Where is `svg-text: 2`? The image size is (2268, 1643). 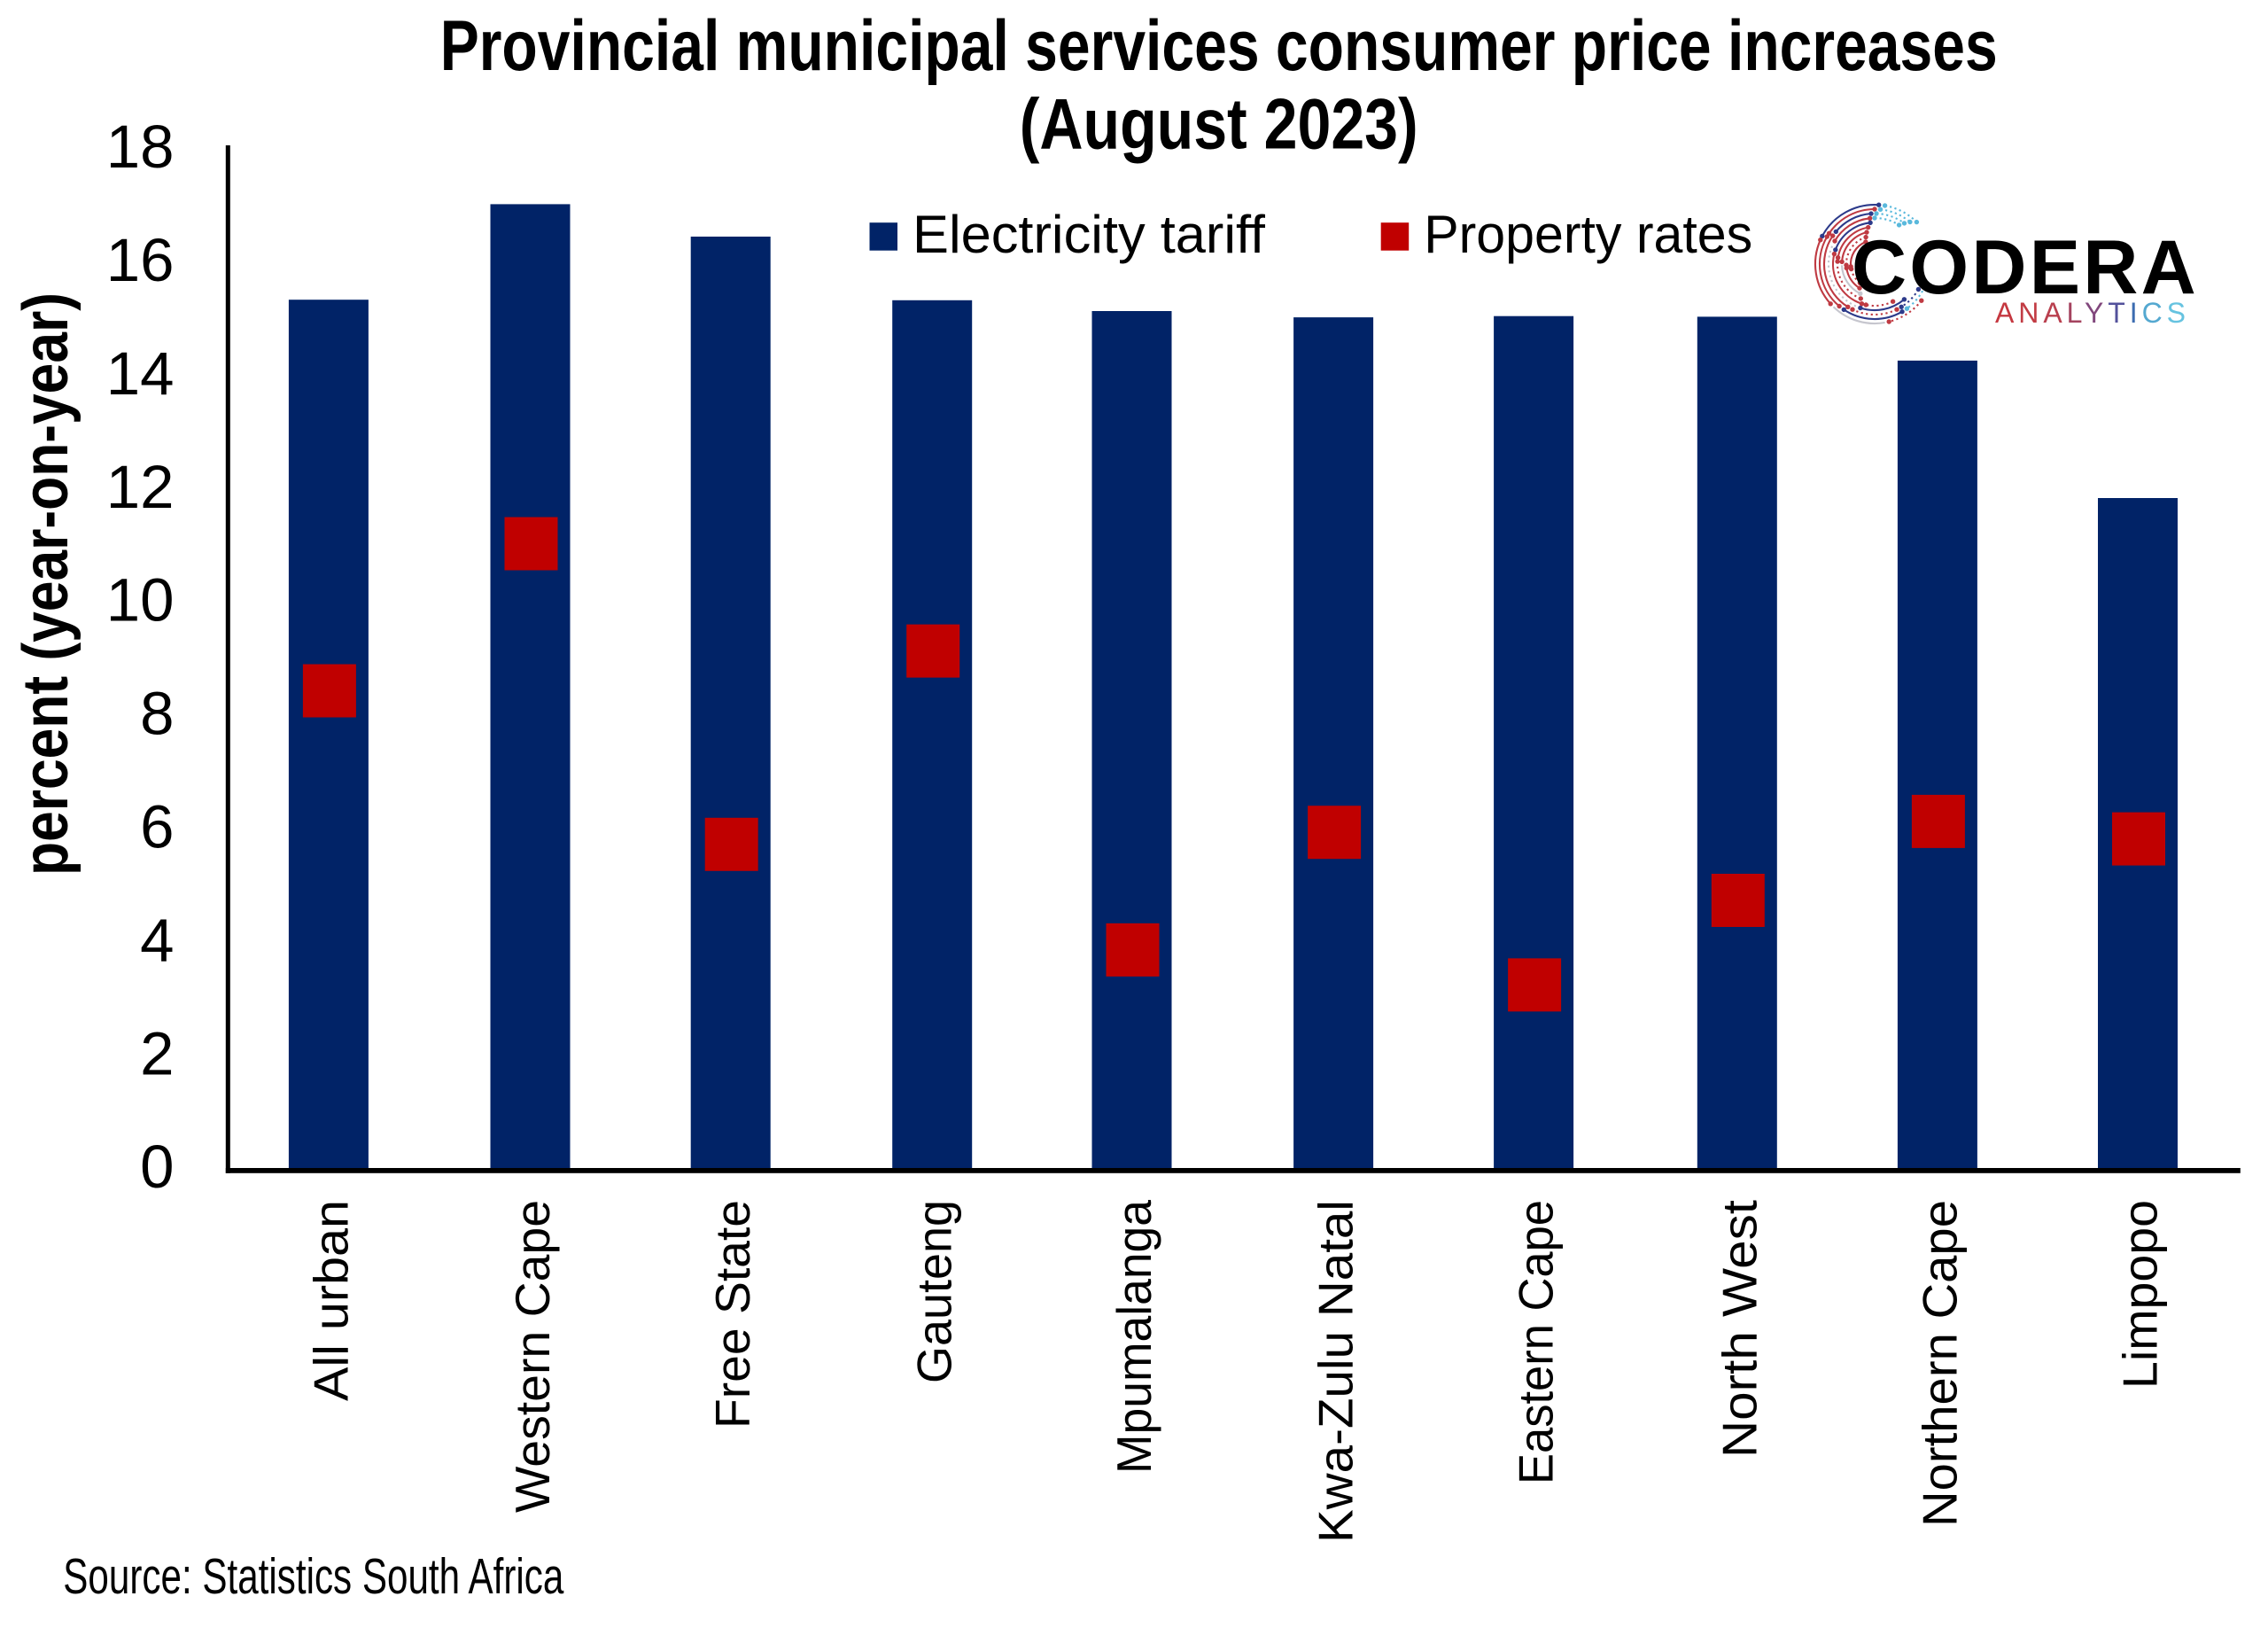 svg-text: 2 is located at coordinates (157, 1053).